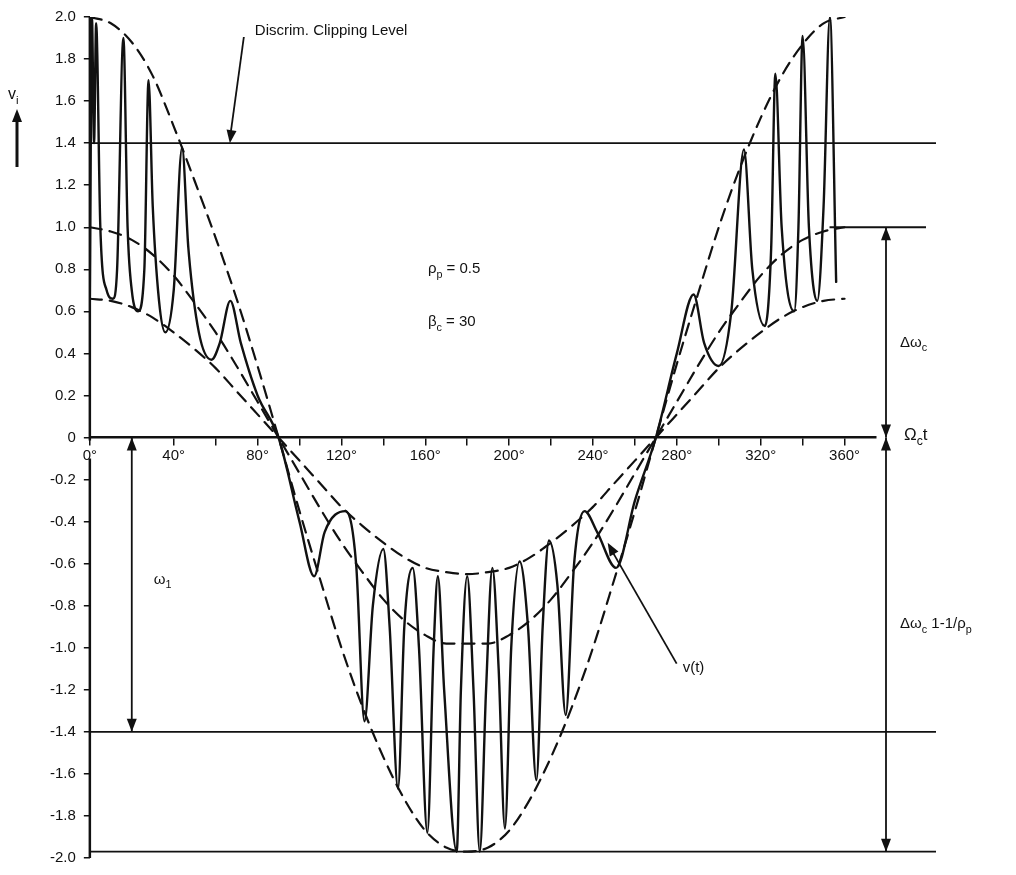 The image size is (1016, 875). I want to click on y-tick-label: -0.4, so click(62, 520).